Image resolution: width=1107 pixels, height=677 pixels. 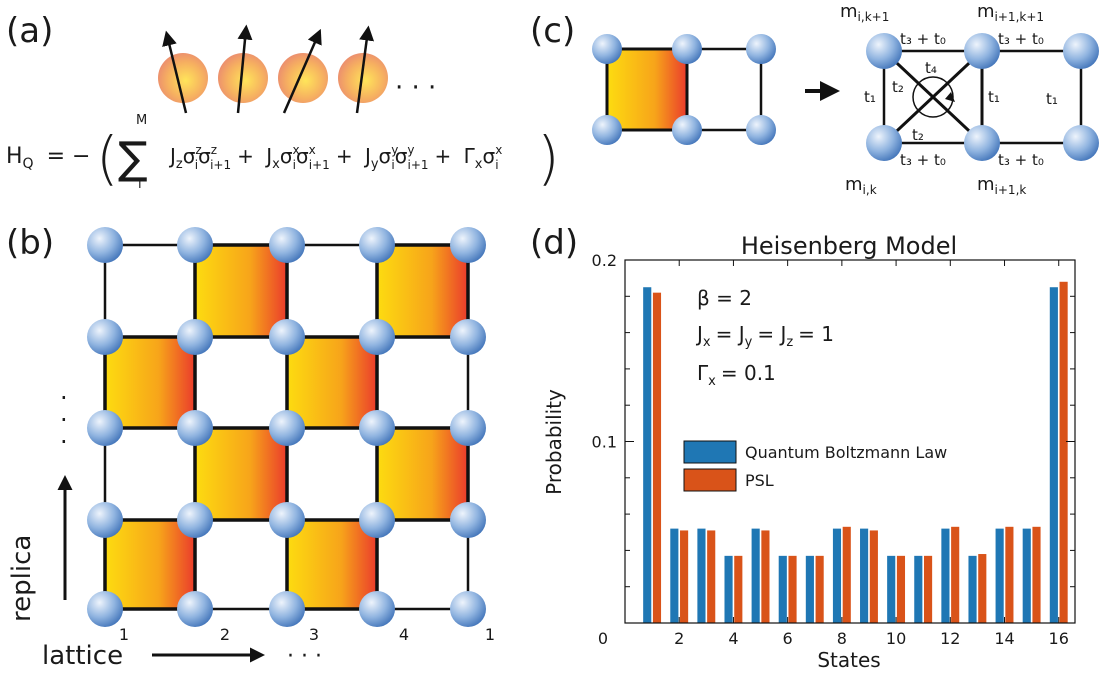 I want to click on corner-label-bottom-right: mi+1,k, so click(x=1001, y=185).